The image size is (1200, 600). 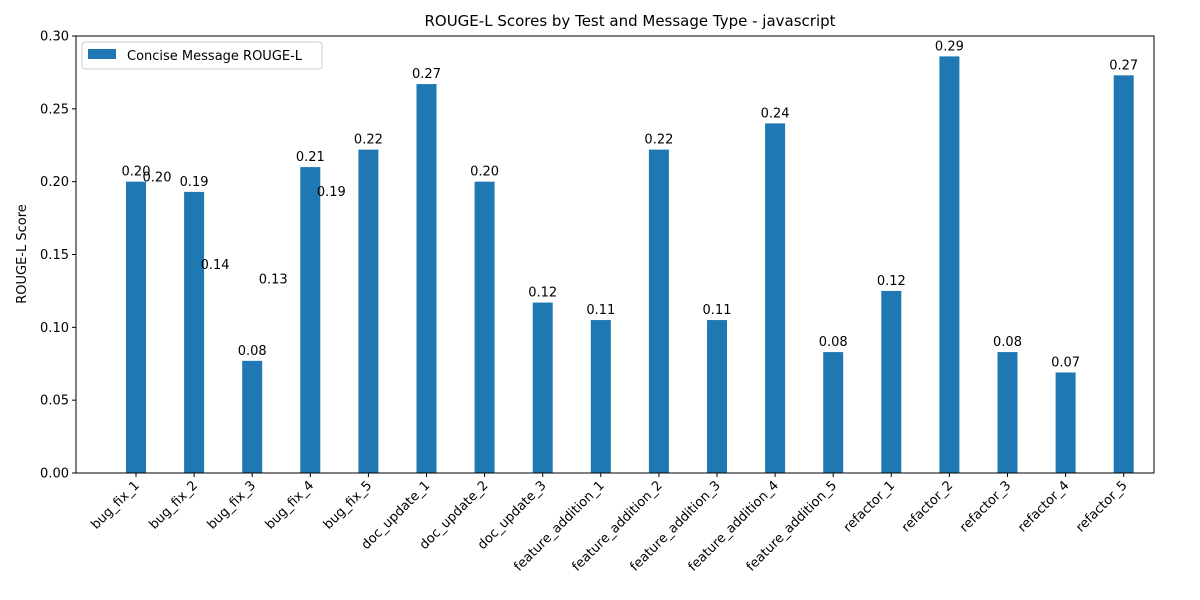 What do you see at coordinates (1123, 65) in the screenshot?
I see `value-label-refactor_5: 0.27` at bounding box center [1123, 65].